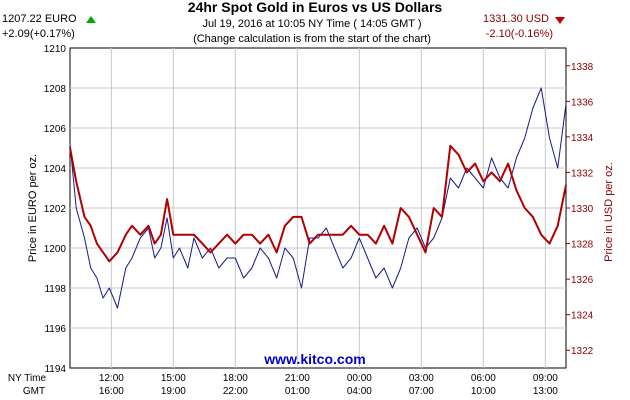 This screenshot has width=630, height=400. Describe the element at coordinates (27, 378) in the screenshot. I see `x-row-label-ny: NY Time` at that location.